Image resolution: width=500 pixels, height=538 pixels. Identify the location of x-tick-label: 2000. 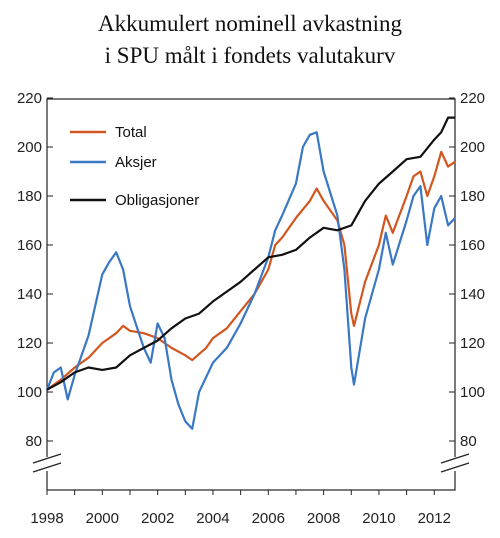
(102, 518).